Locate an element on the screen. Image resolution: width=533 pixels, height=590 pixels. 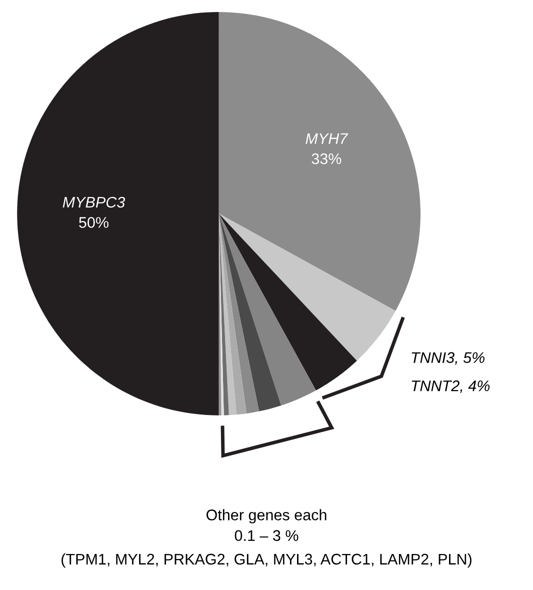
data-label: 50% is located at coordinates (93, 222).